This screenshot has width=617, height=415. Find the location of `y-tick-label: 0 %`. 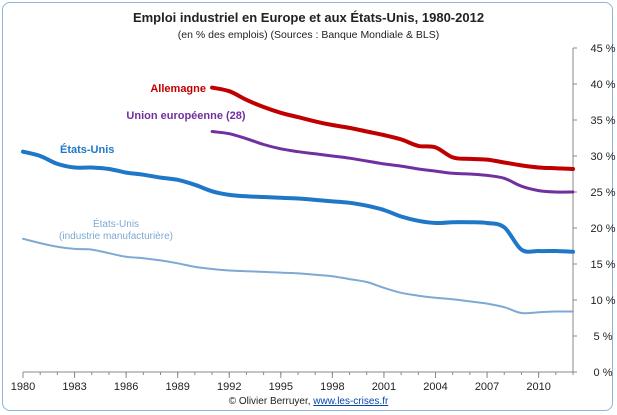

y-tick-label: 0 % is located at coordinates (603, 373).